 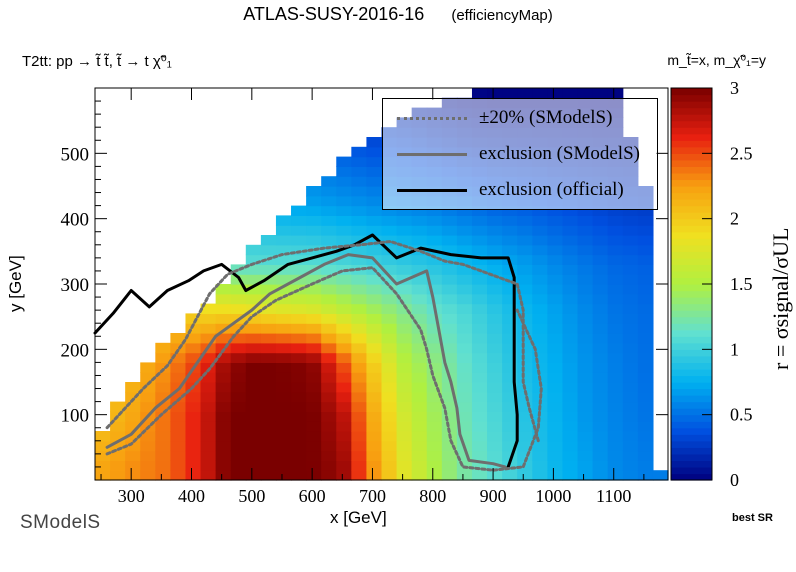 What do you see at coordinates (734, 219) in the screenshot?
I see `color-bar-tick-label: 2` at bounding box center [734, 219].